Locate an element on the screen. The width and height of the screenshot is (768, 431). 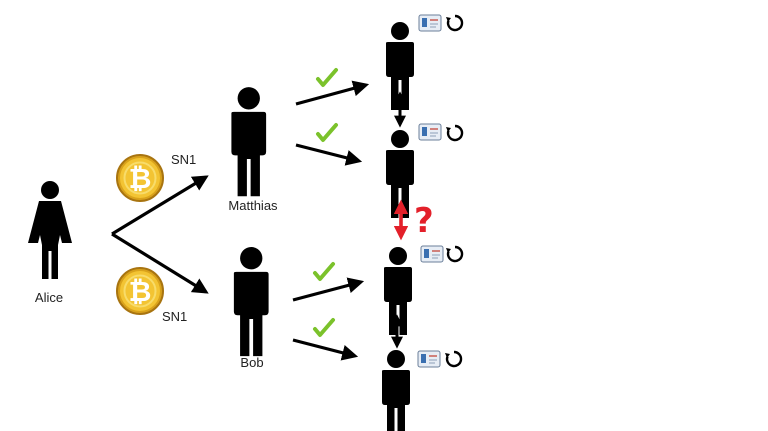
conflict-question-mark: ? is located at coordinates (424, 221).